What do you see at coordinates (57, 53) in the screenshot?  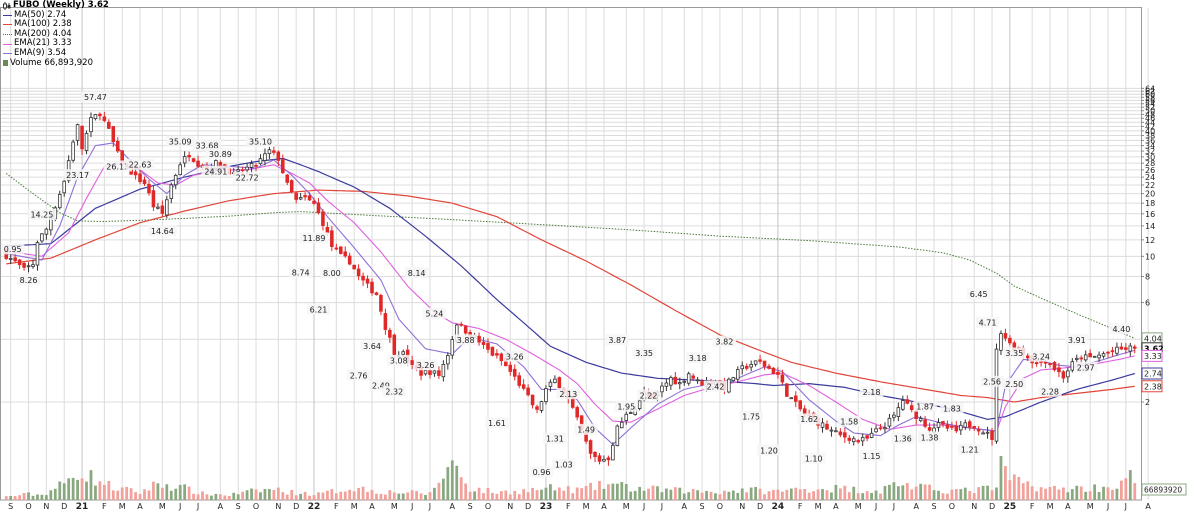 I see `legend-row-ema9: EMA(9) 3.54` at bounding box center [57, 53].